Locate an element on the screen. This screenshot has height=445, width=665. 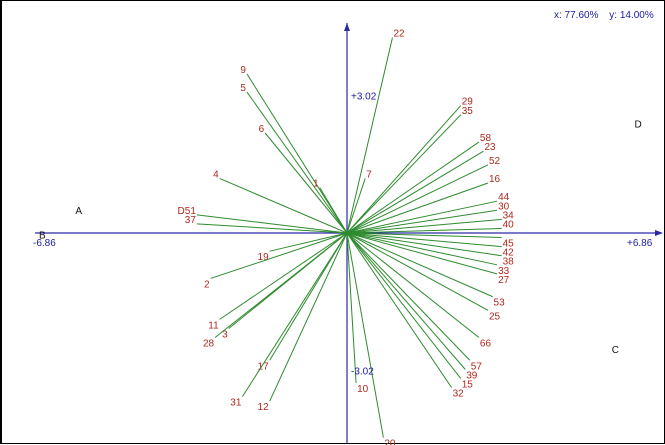
vector-label-57: 57 is located at coordinates (477, 366).